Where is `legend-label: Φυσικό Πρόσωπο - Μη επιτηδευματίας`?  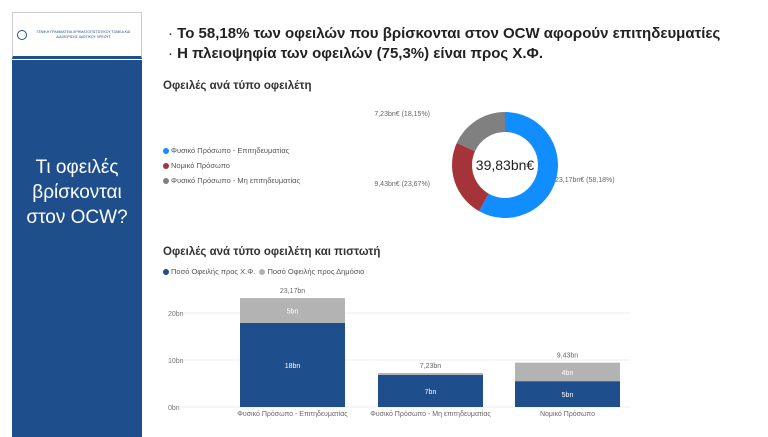 legend-label: Φυσικό Πρόσωπο - Μη επιτηδευματίας is located at coordinates (236, 180).